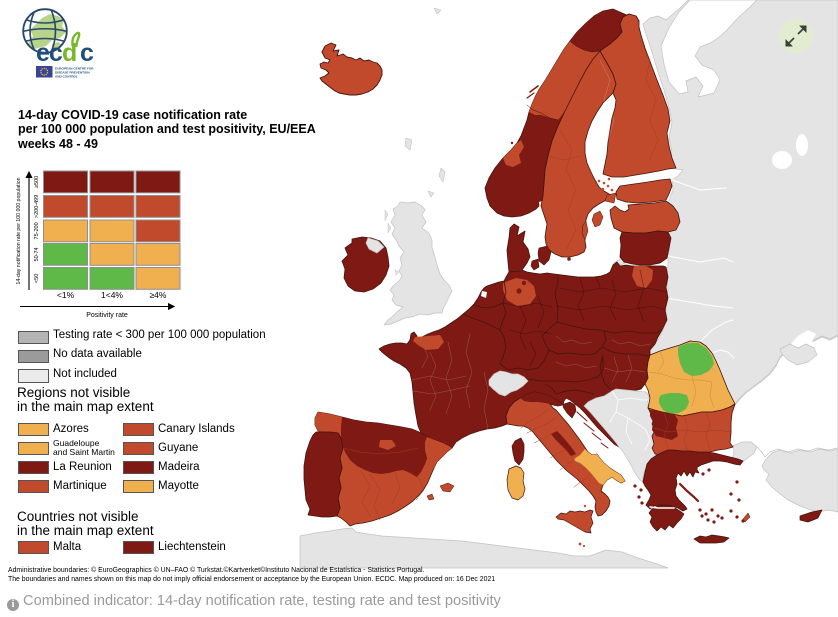  What do you see at coordinates (72, 73) in the screenshot?
I see `svg-text: DISEASE PREVENTION` at bounding box center [72, 73].